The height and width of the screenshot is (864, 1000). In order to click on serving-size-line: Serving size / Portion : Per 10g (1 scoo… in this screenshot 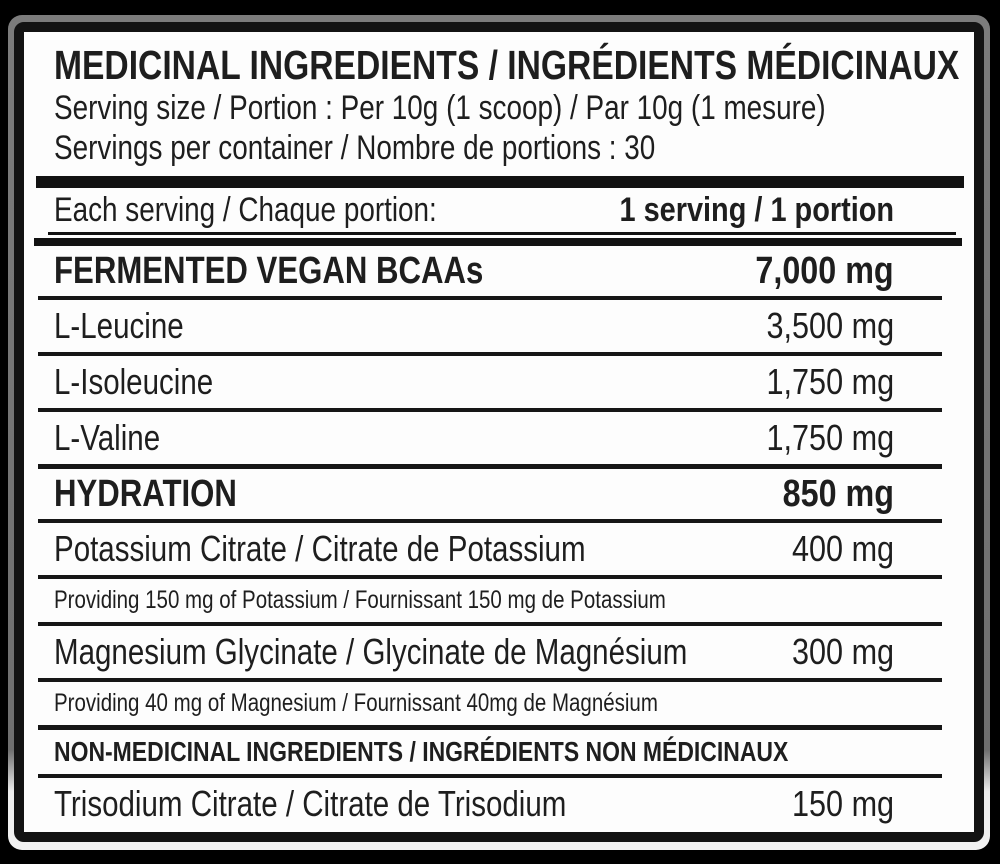, I will do `click(514, 108)`.